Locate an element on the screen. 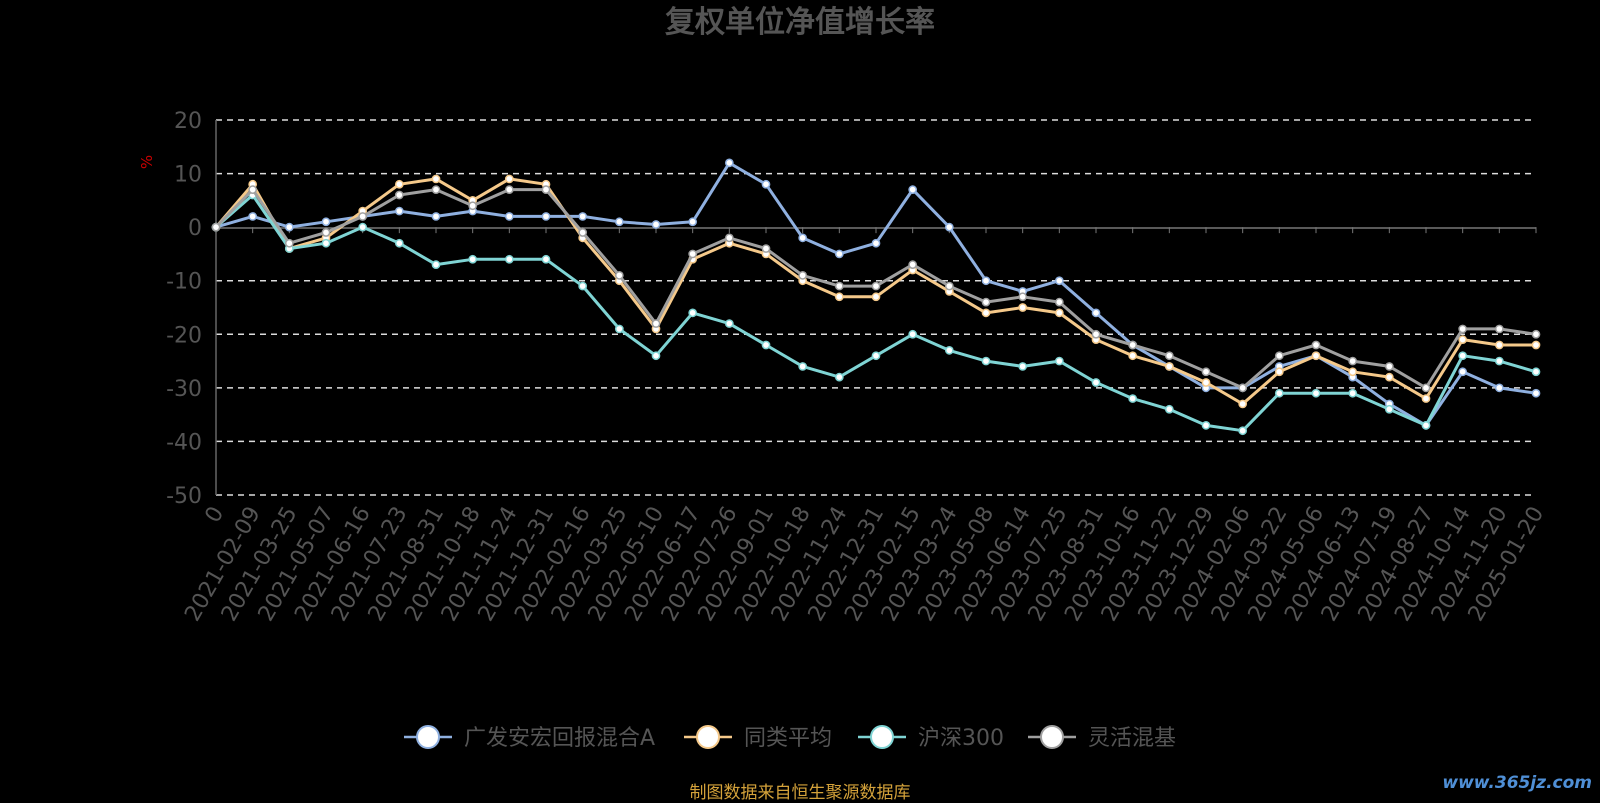 This screenshot has width=1600, height=803. legend-label: 沪深300 is located at coordinates (961, 738).